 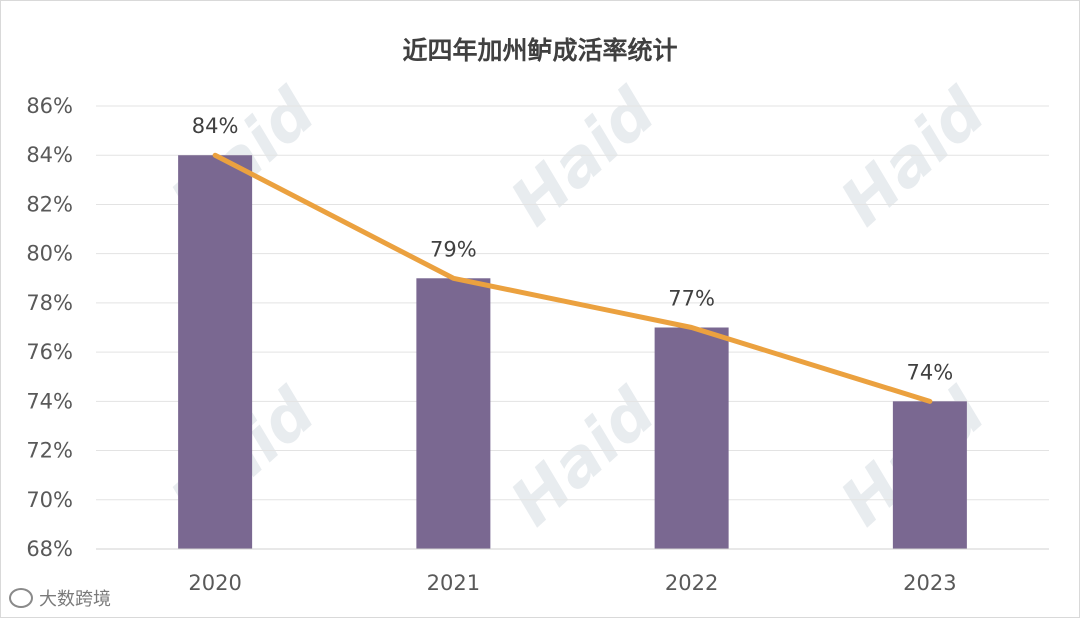 I want to click on y-tick-label: 70%, so click(x=49, y=500).